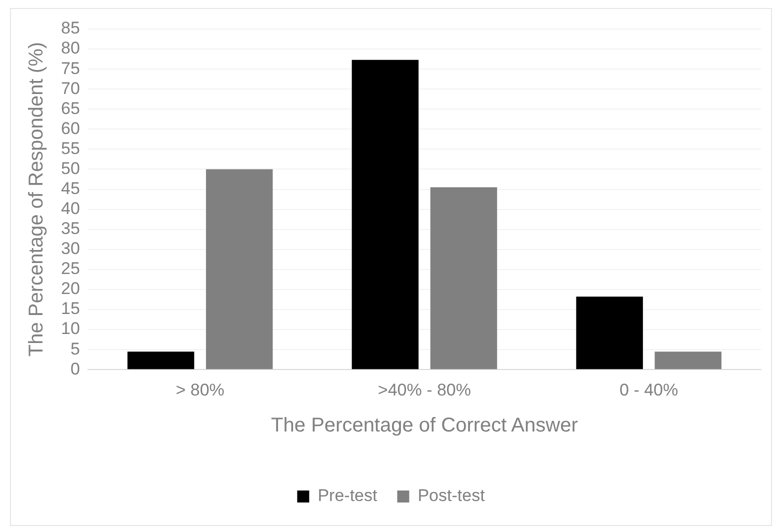 This screenshot has width=779, height=531. I want to click on y-tick-label: 85, so click(70, 28).